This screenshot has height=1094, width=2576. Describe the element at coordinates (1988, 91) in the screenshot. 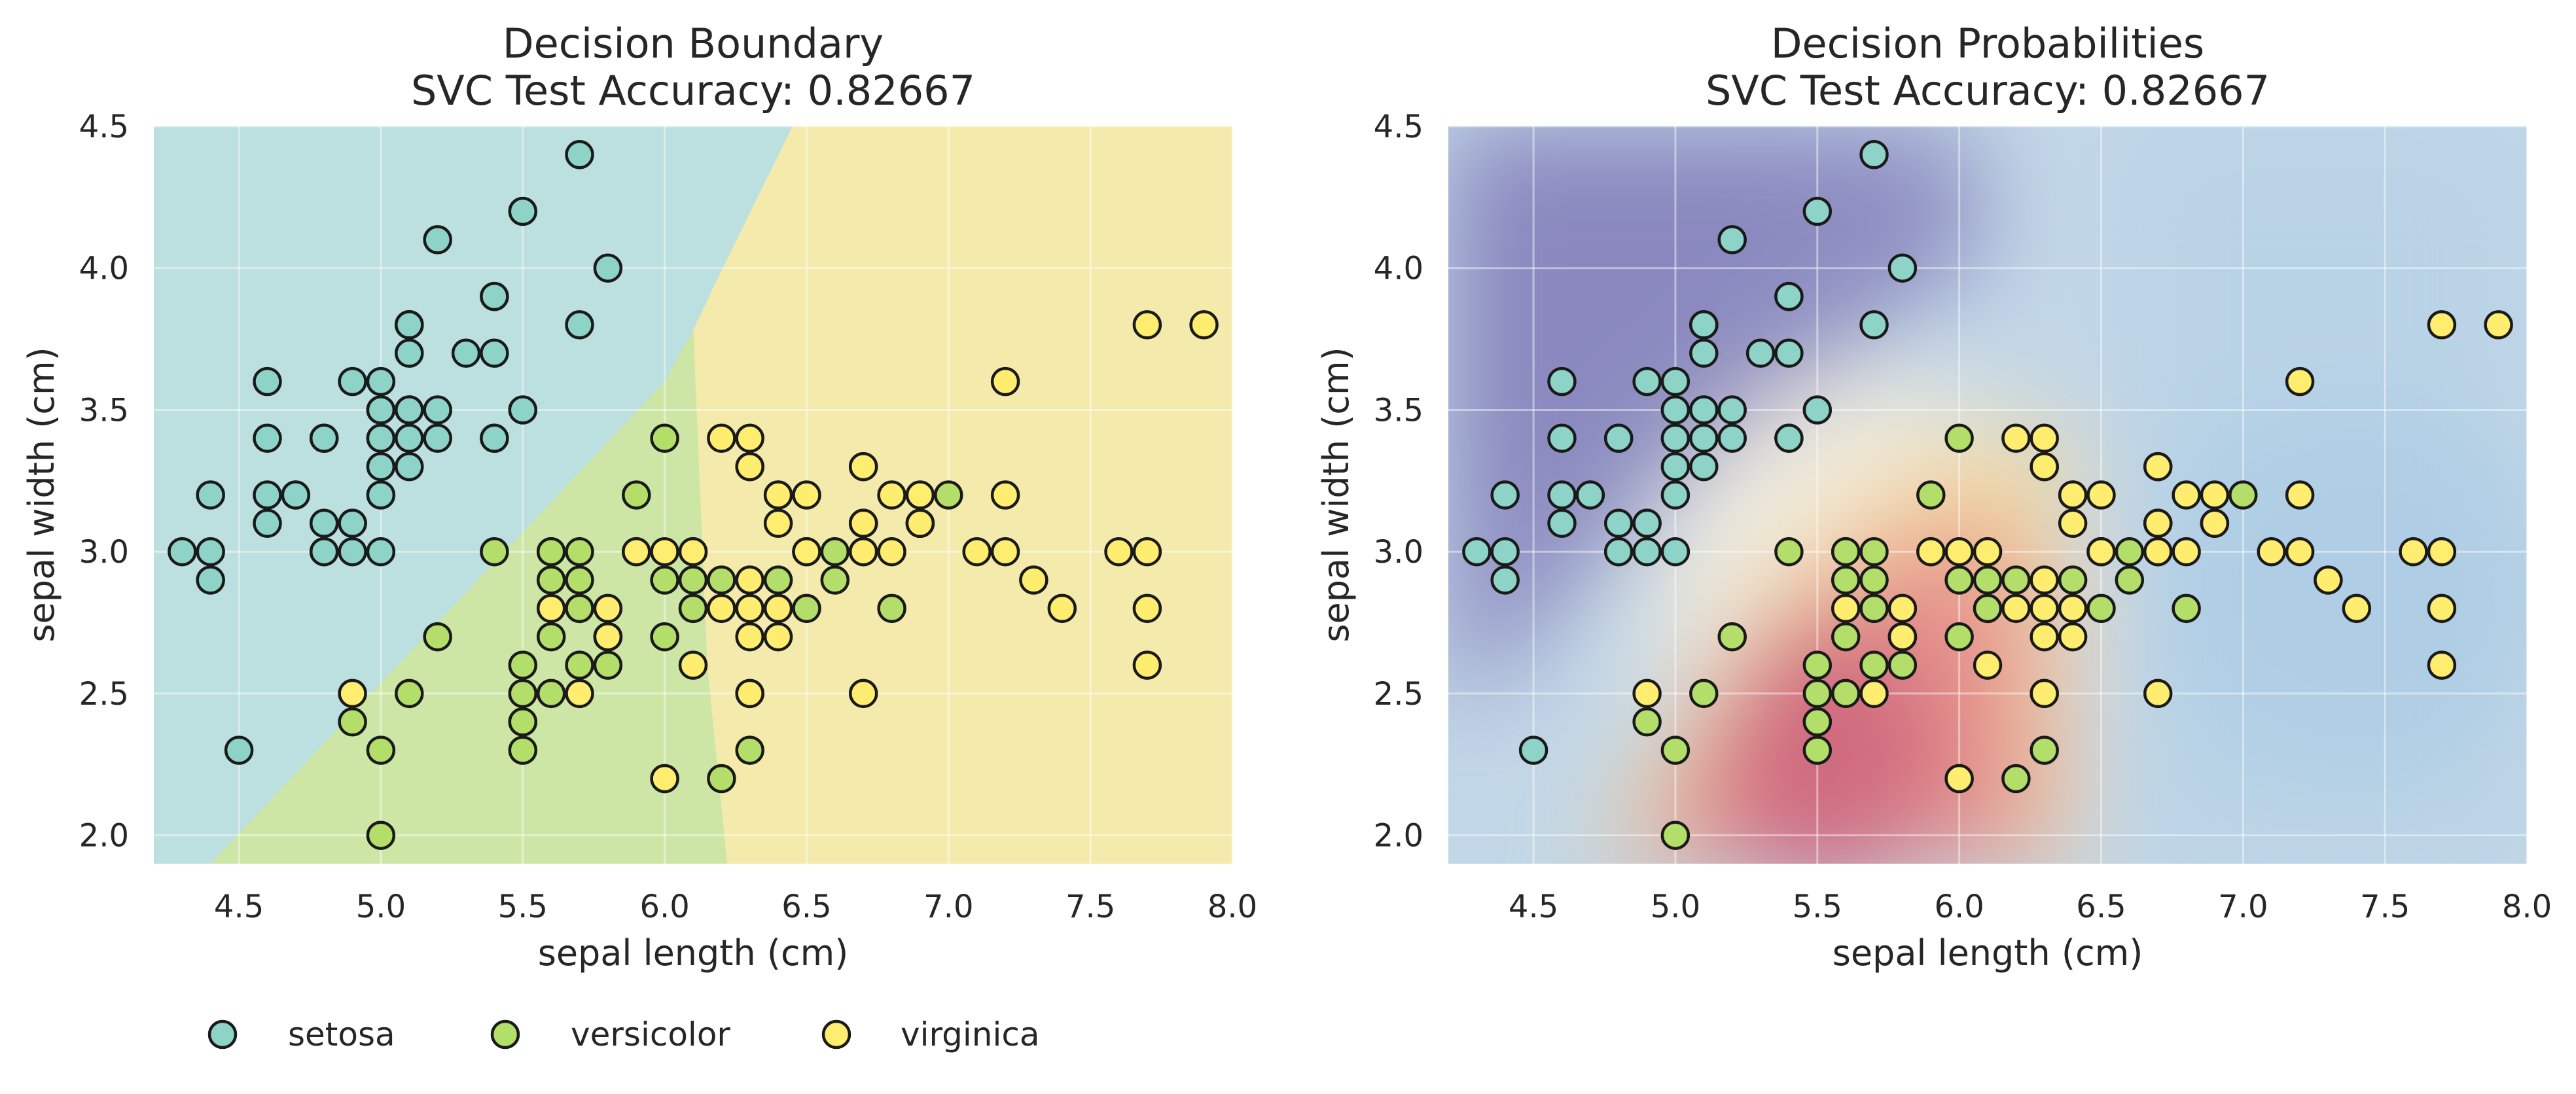

I see `chart-title-line-2: SVC Test Accuracy: 0.82667` at that location.